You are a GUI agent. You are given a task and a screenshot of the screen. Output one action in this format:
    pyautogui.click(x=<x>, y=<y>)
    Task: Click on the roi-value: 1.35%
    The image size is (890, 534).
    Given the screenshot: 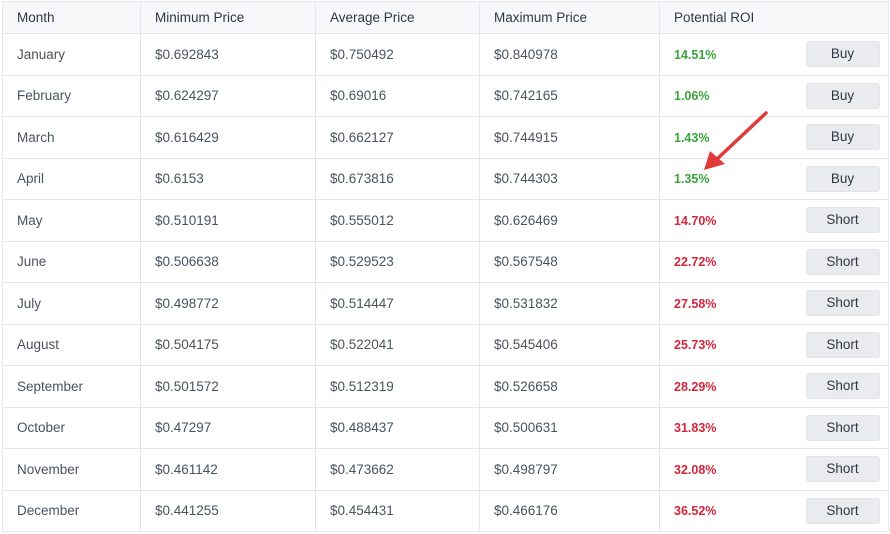 What is the action you would take?
    pyautogui.click(x=692, y=179)
    